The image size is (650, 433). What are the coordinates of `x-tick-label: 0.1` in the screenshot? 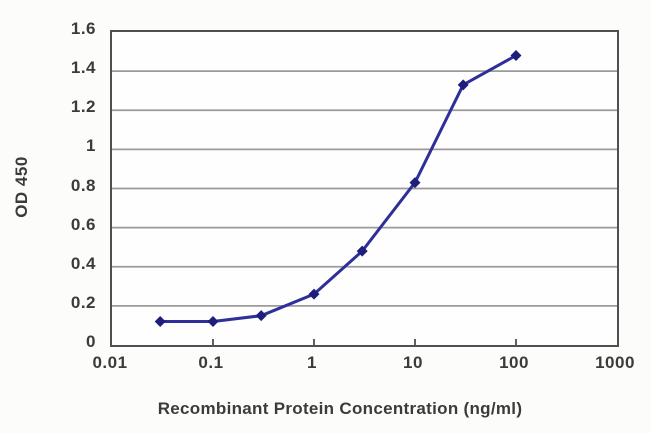 It's located at (211, 362).